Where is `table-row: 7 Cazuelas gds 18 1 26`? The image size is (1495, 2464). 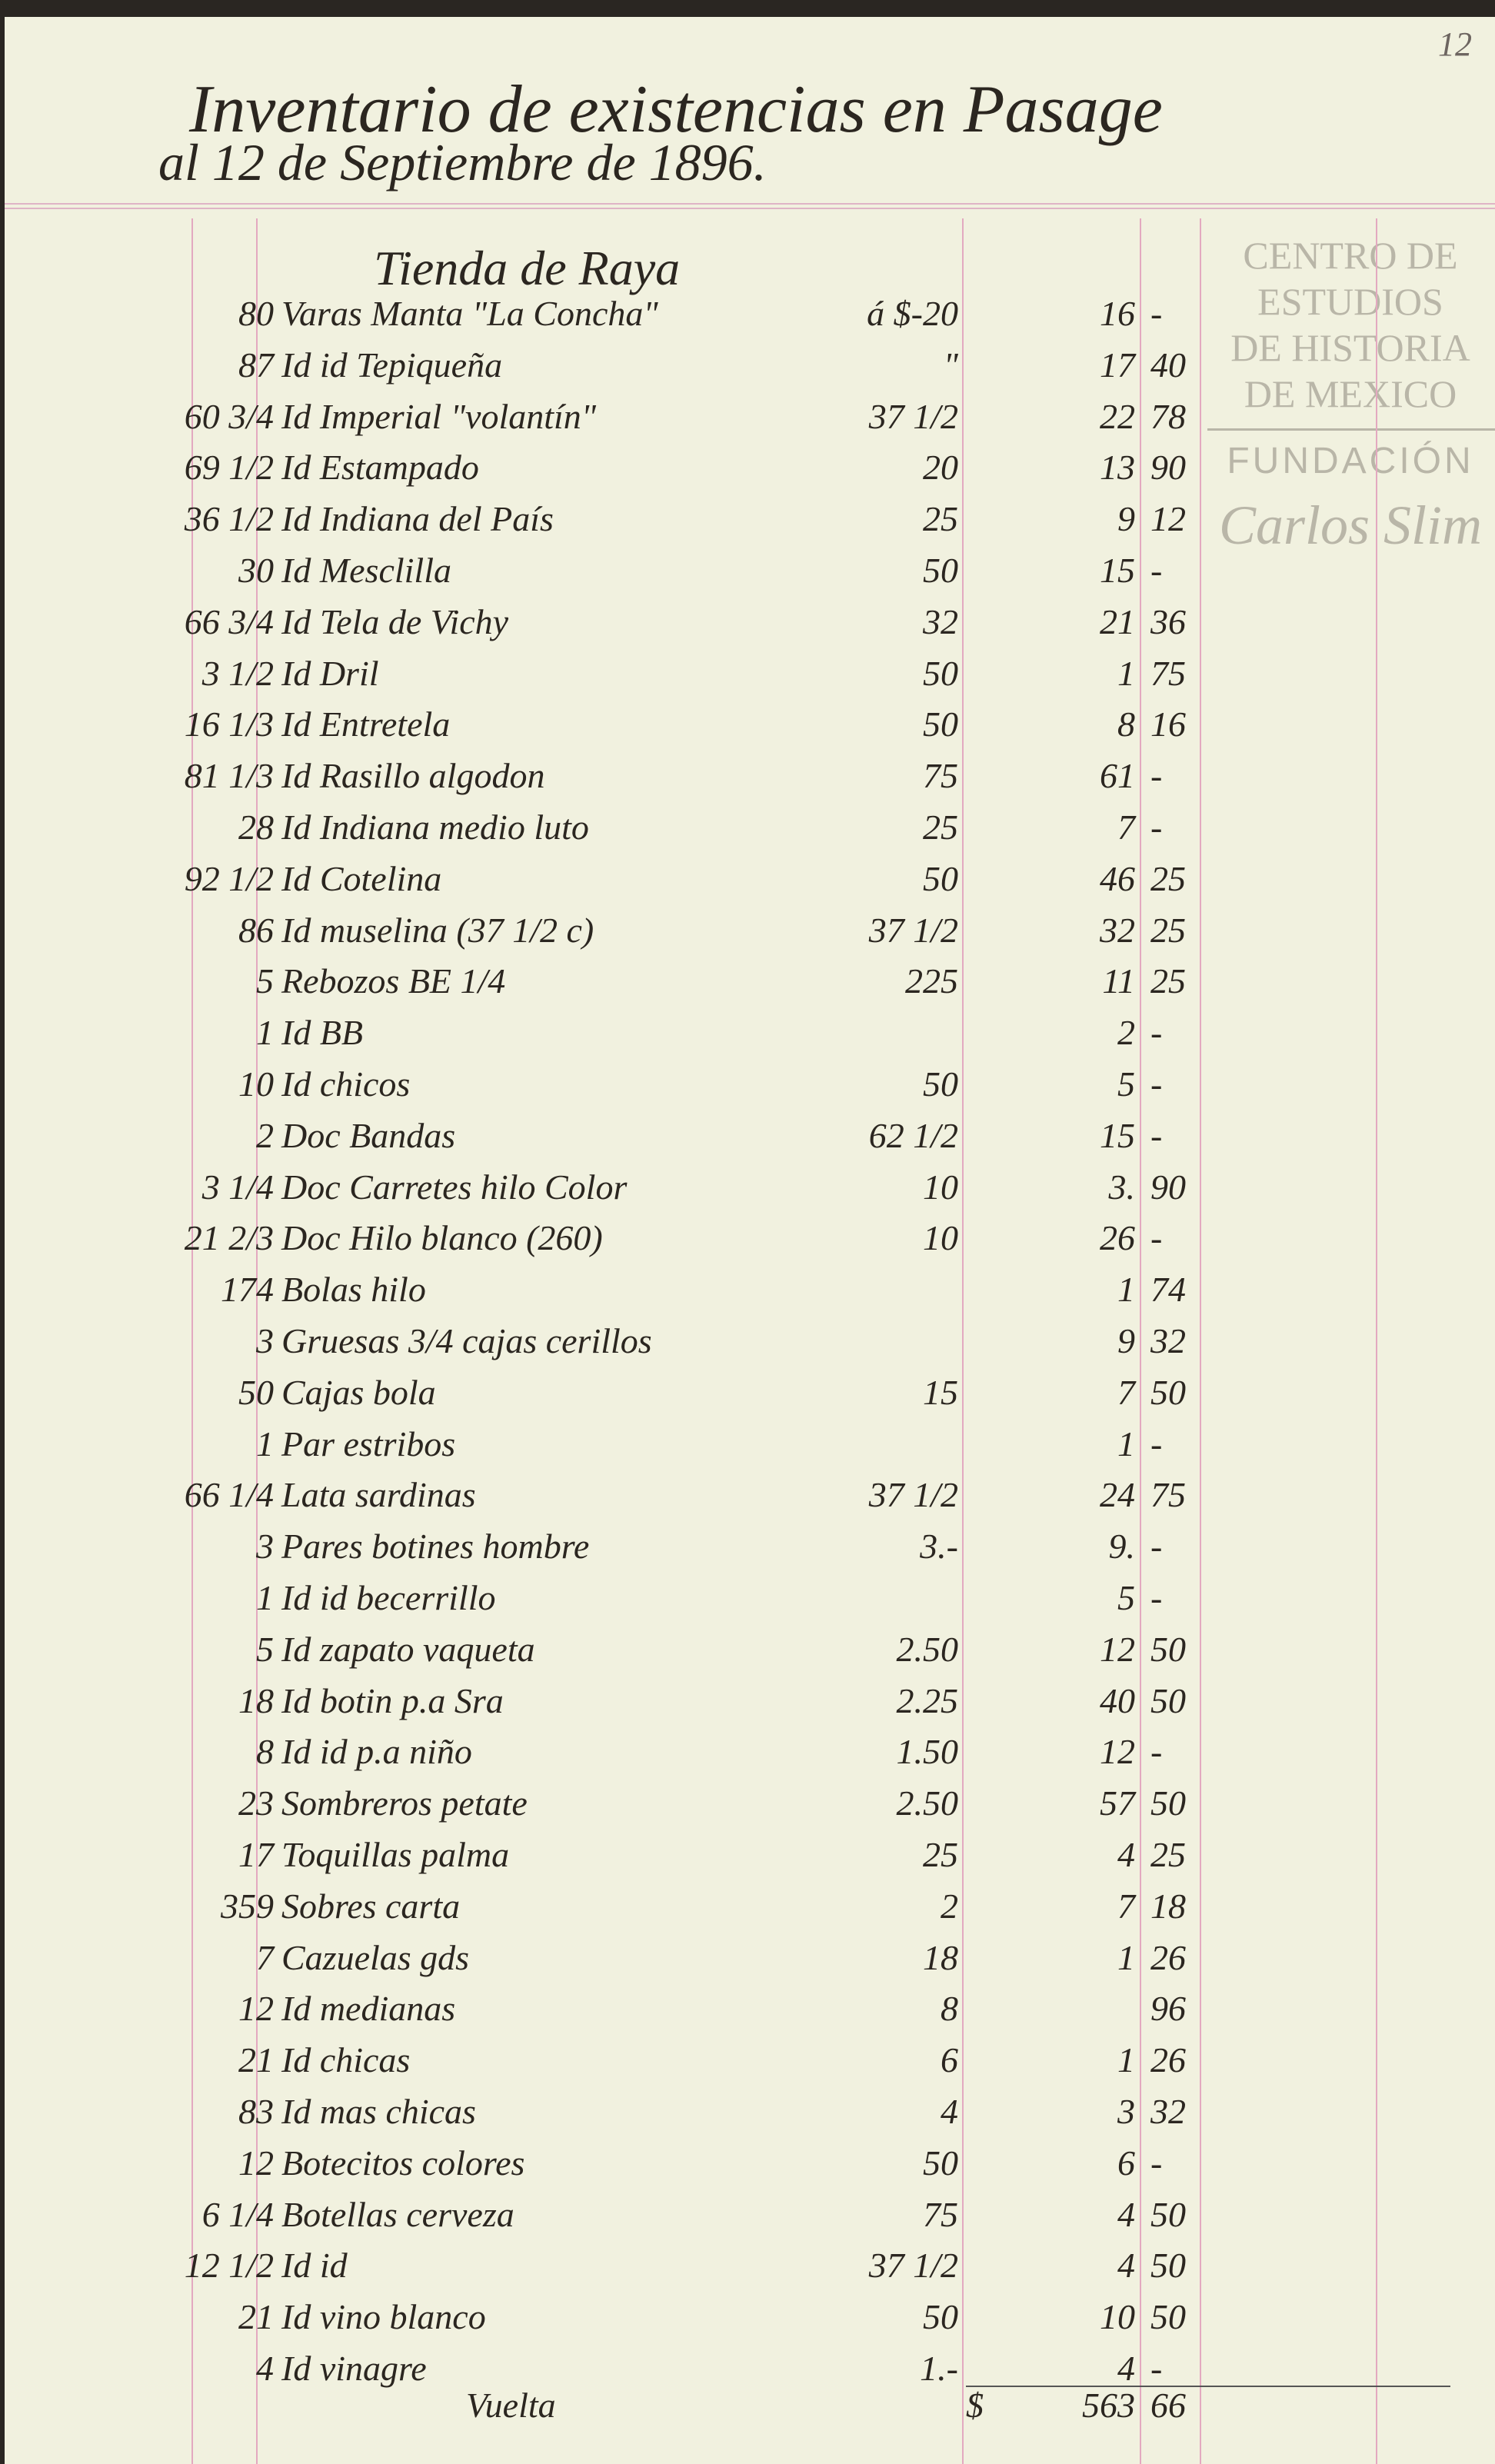 table-row: 7 Cazuelas gds 18 1 26 is located at coordinates (620, 1955).